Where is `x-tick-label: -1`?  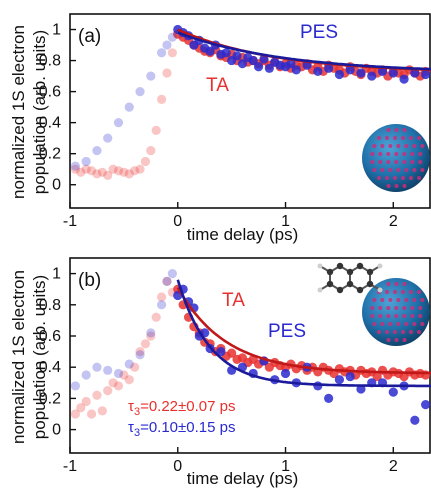
x-tick-label: -1 is located at coordinates (70, 466).